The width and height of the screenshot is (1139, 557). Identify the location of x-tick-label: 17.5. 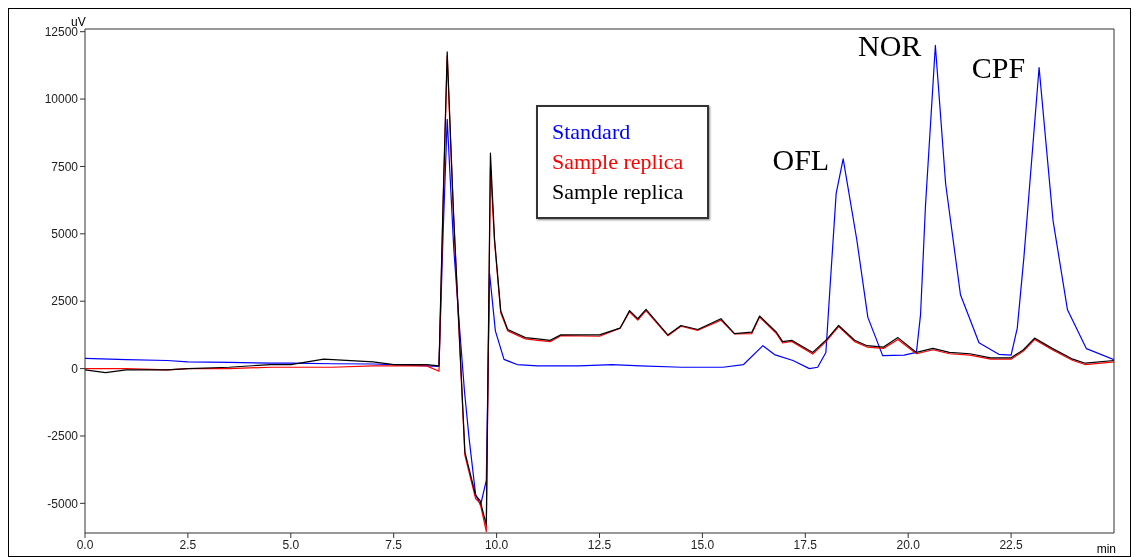
(805, 544).